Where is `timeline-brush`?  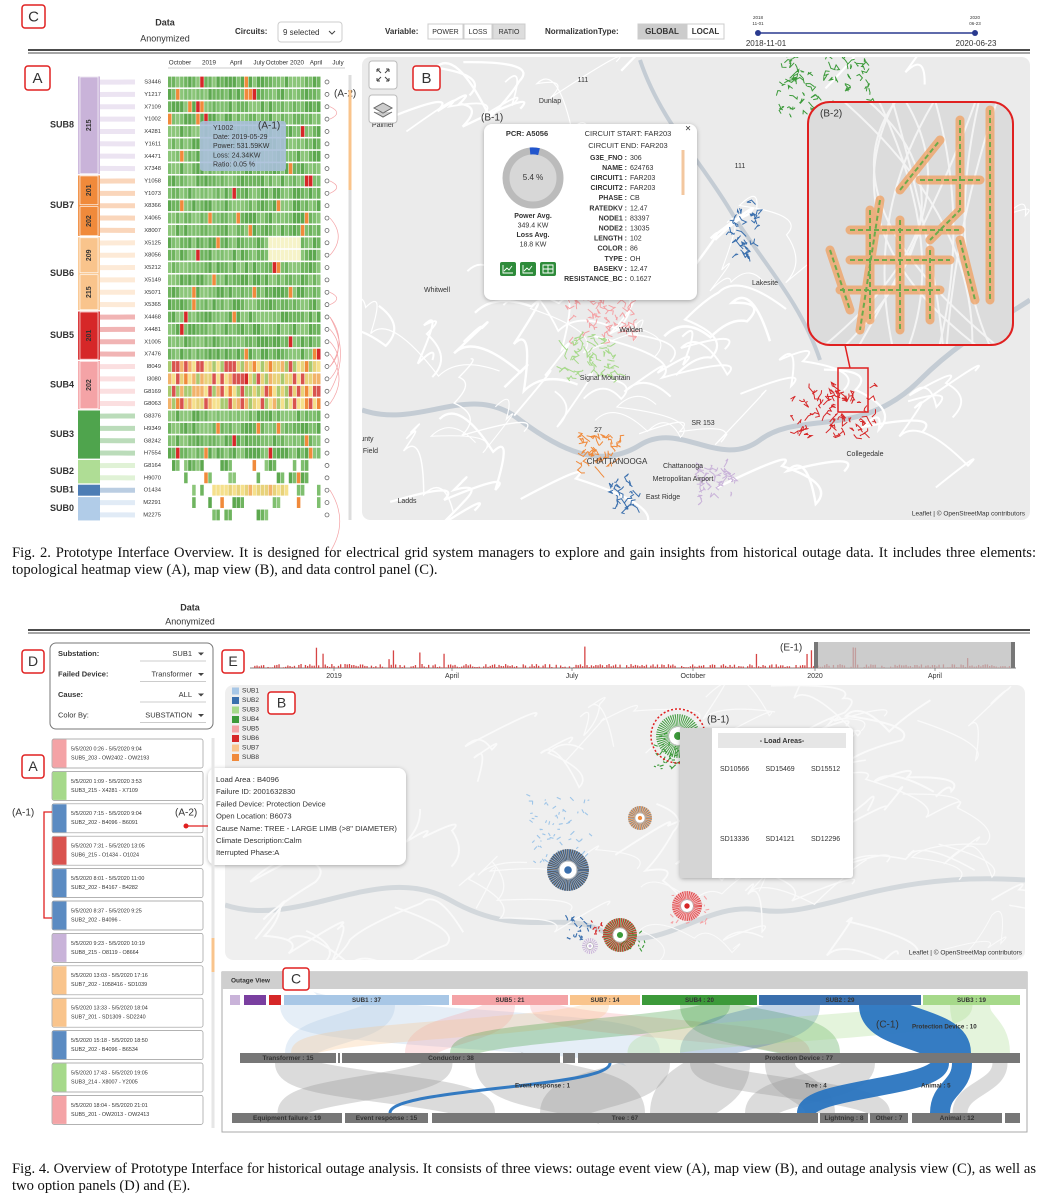
timeline-brush is located at coordinates (915, 655).